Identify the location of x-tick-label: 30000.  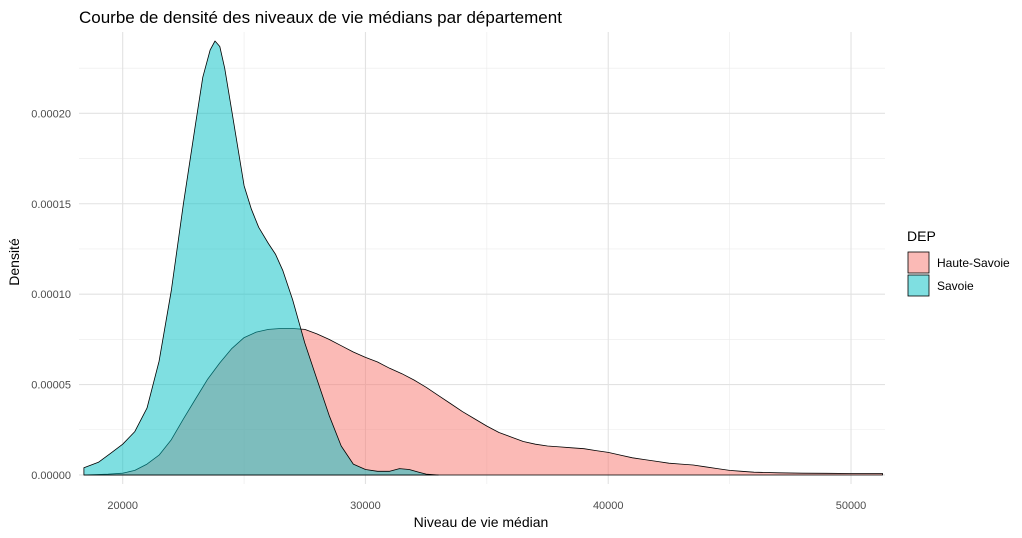
(365, 506).